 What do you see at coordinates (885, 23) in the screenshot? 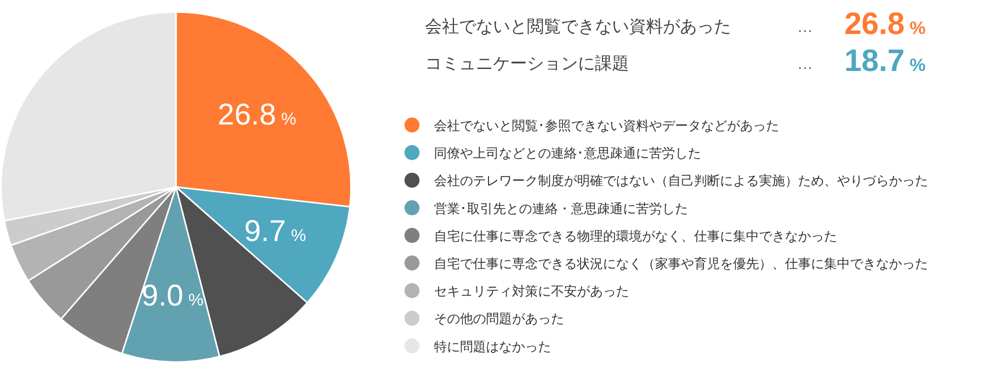
I see `text: 26.8 %` at bounding box center [885, 23].